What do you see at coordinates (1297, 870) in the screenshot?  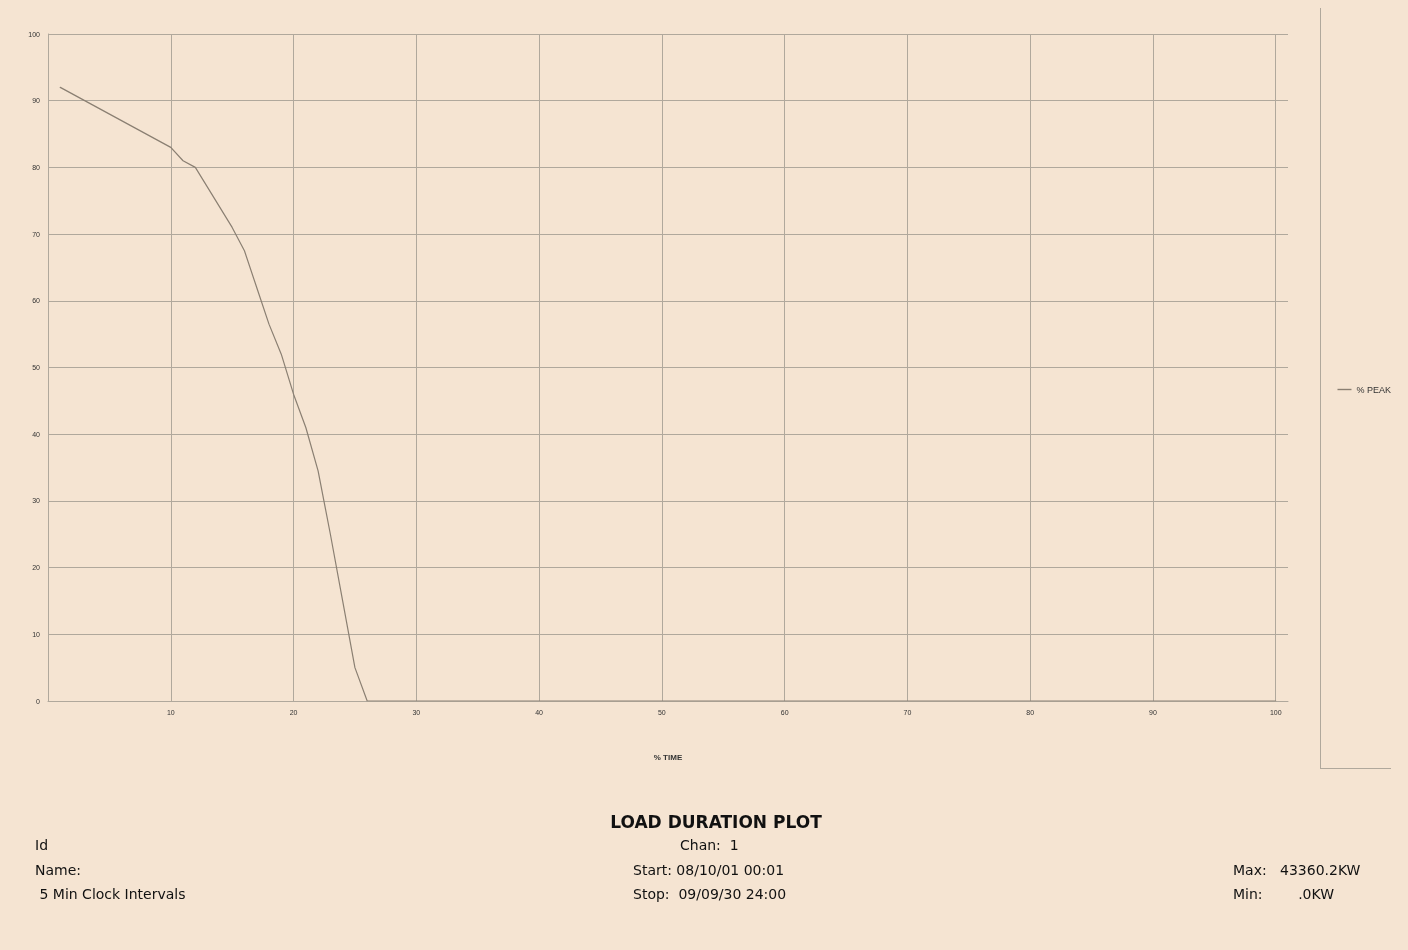 I see `text: Max: 43360.2KW` at bounding box center [1297, 870].